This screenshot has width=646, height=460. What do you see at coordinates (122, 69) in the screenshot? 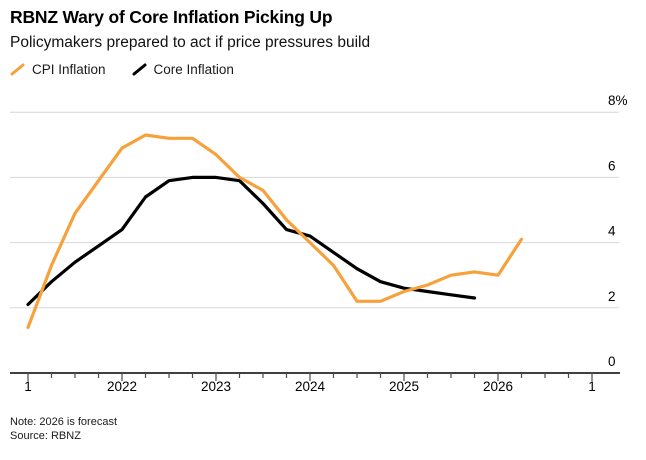
I see `legend: CPI Inflation Core Inflation` at bounding box center [122, 69].